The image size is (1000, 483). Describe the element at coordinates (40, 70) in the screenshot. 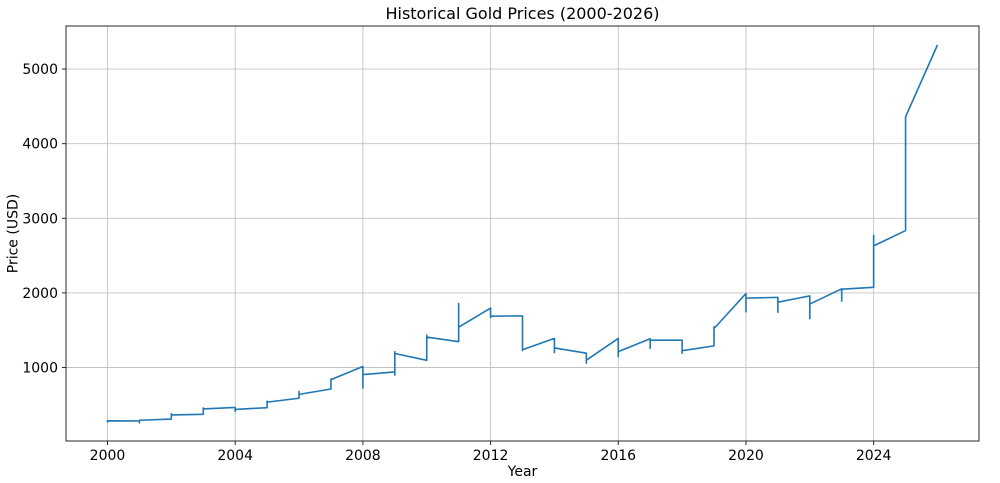

I see `y-tick-label: 5000` at that location.